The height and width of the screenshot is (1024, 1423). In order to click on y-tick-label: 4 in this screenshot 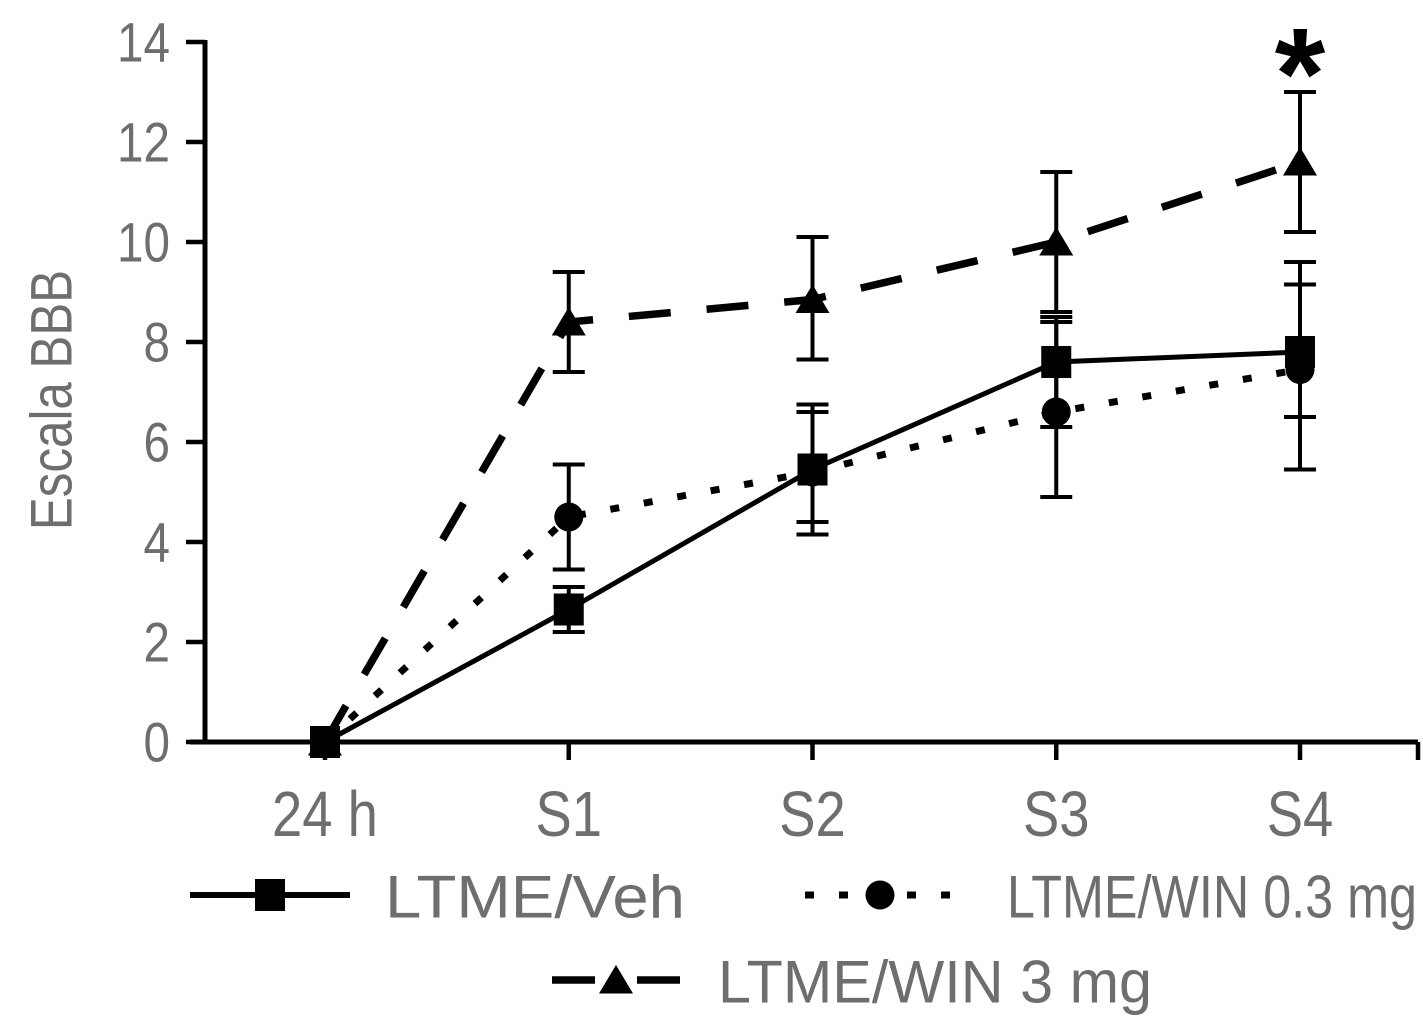, I will do `click(157, 542)`.